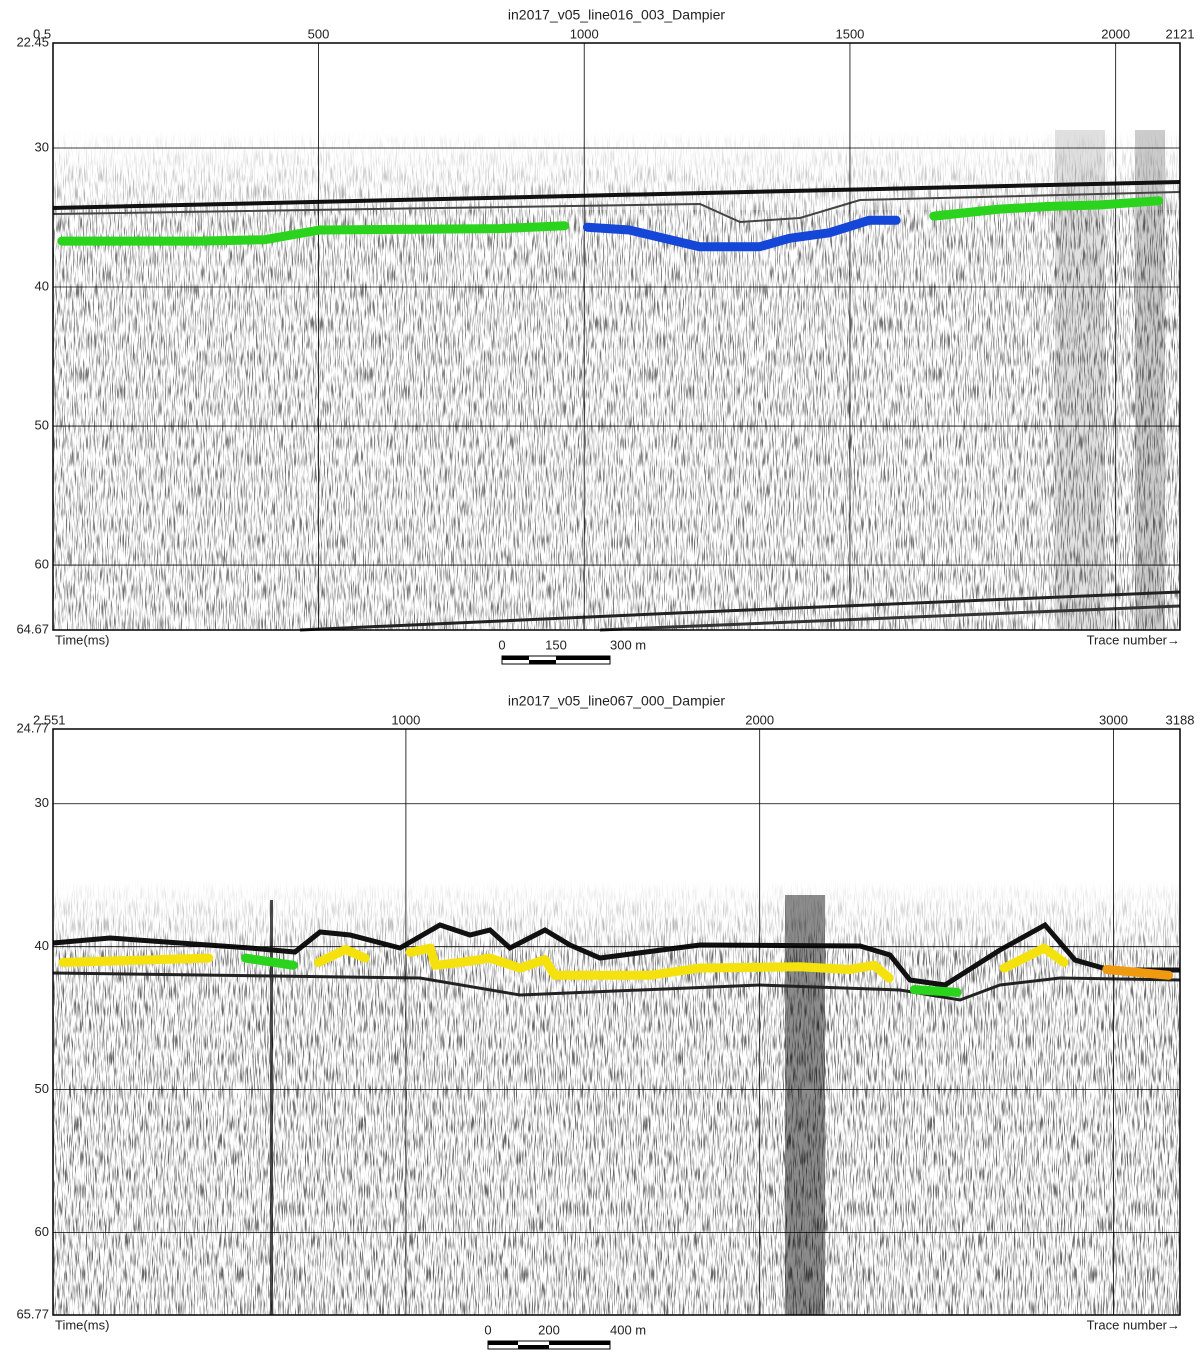  Describe the element at coordinates (32, 628) in the screenshot. I see `y-tick-label: 64.67` at that location.